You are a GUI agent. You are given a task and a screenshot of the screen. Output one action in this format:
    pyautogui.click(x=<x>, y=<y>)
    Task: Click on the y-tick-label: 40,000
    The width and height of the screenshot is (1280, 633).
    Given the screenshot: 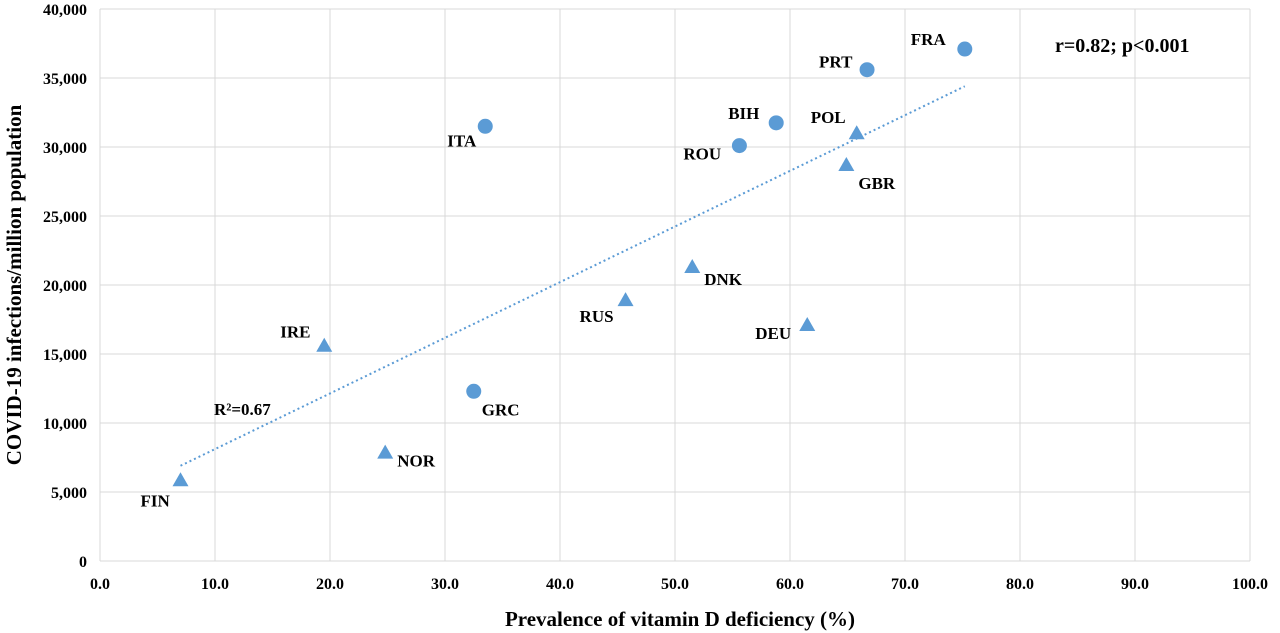 What is the action you would take?
    pyautogui.click(x=65, y=10)
    